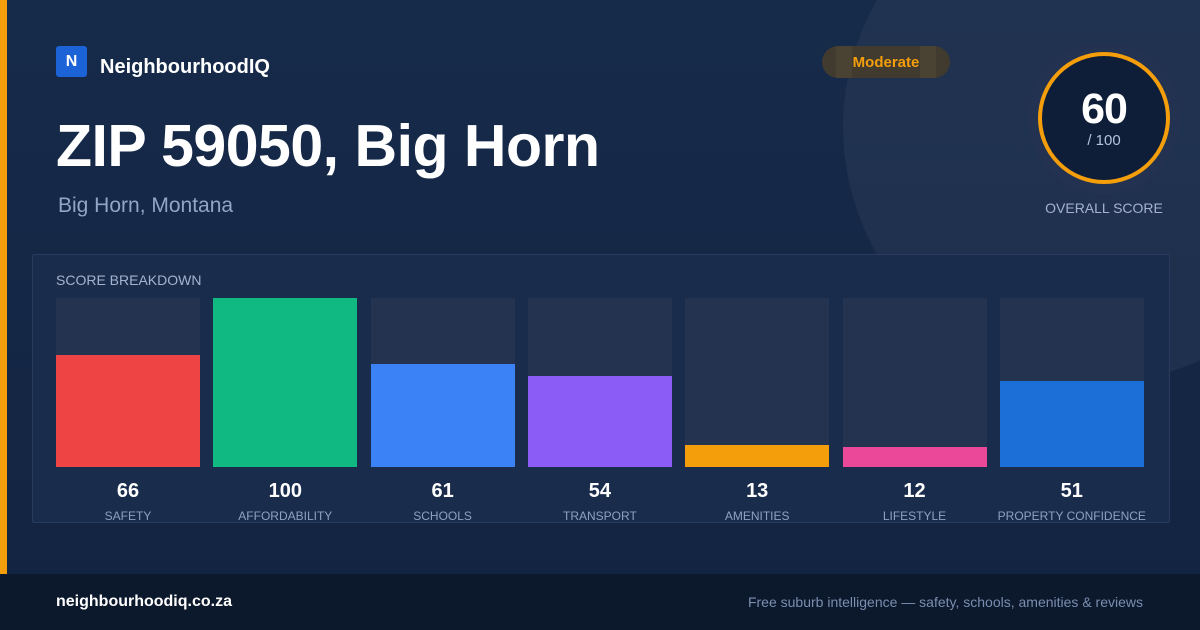 This screenshot has height=630, width=1200. I want to click on bar-label: AFFORDABILITY, so click(285, 516).